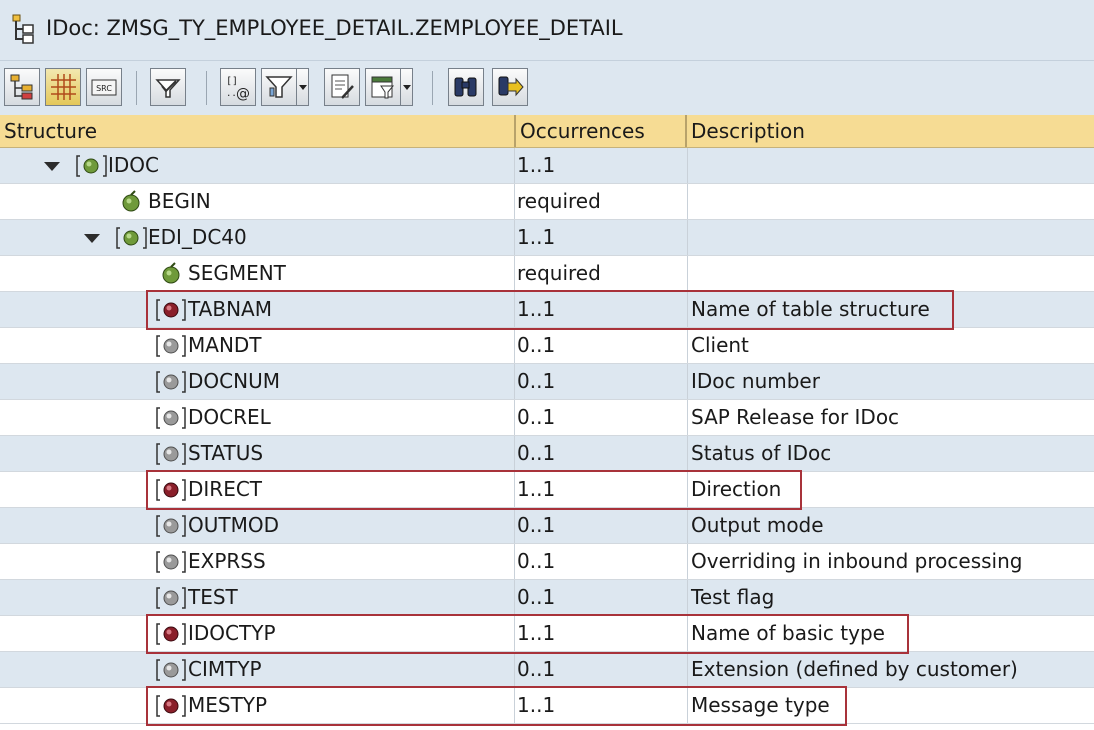 This screenshot has height=730, width=1094. Describe the element at coordinates (890, 381) in the screenshot. I see `description-cell: IDoc number` at that location.